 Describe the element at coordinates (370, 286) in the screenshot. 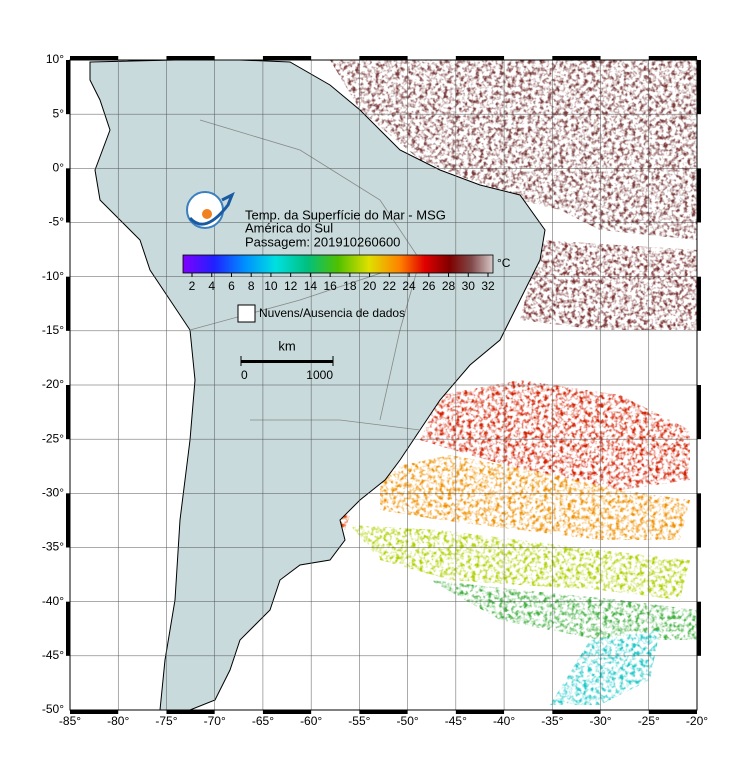

I see `colorbar-tick-label: 20` at that location.